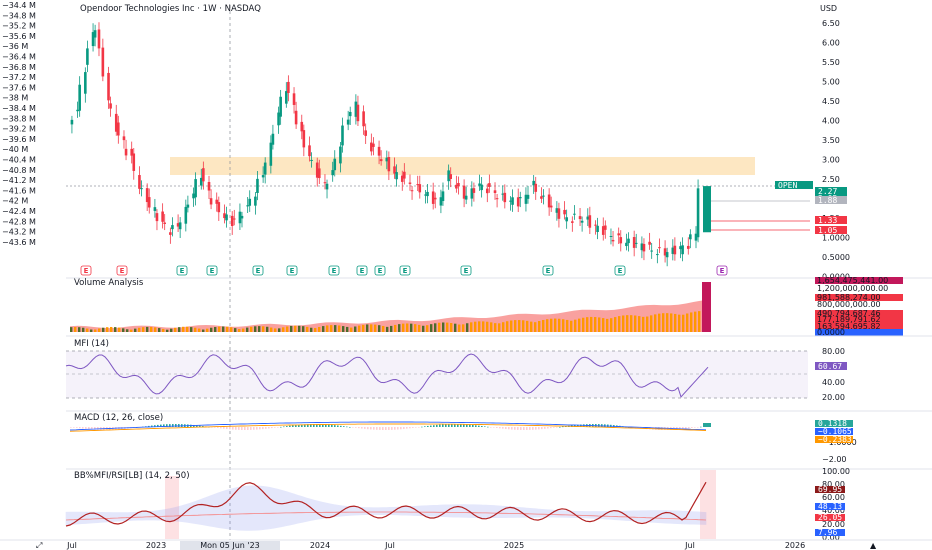  Describe the element at coordinates (827, 200) in the screenshot. I see `price-tag: 1.88` at that location.